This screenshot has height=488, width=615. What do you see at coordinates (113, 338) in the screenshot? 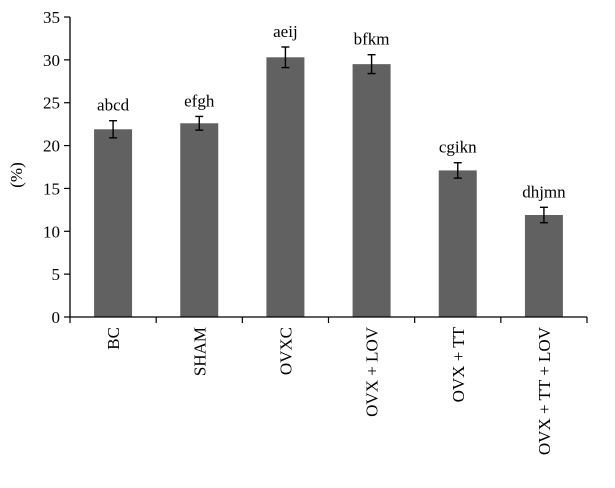
I see `category-label: BC` at bounding box center [113, 338].